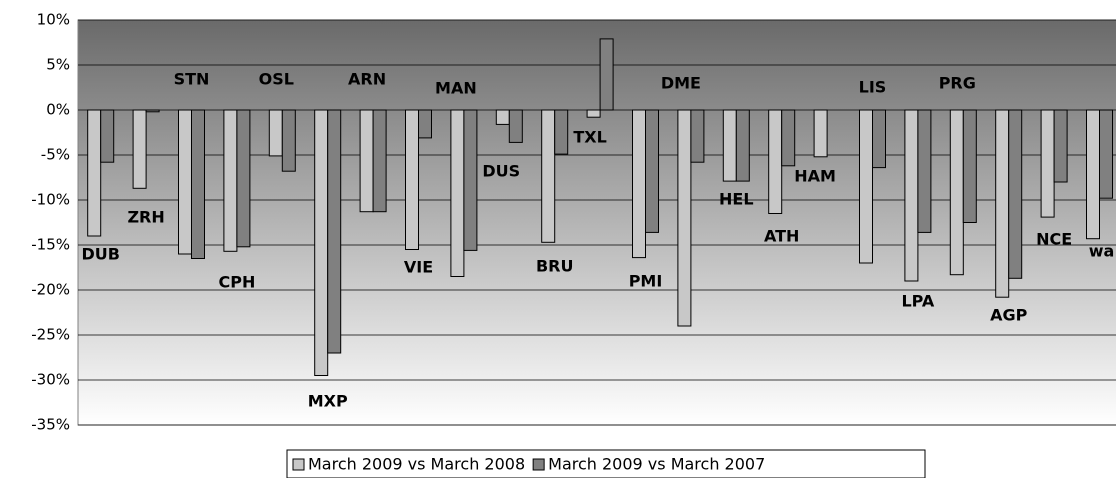 The width and height of the screenshot is (1116, 478). Describe the element at coordinates (328, 401) in the screenshot. I see `category-label: MXP` at that location.